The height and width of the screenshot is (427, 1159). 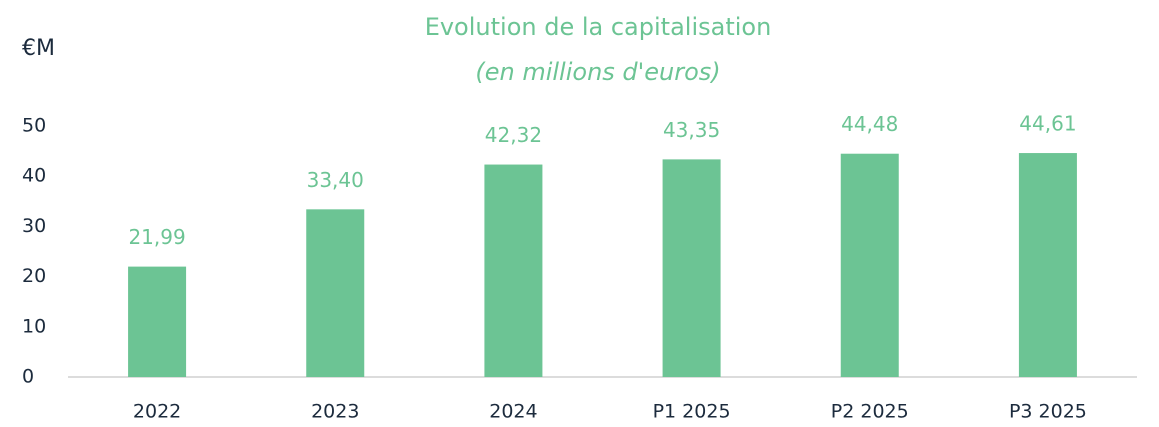 What do you see at coordinates (869, 124) in the screenshot?
I see `value-label: 44,48` at bounding box center [869, 124].